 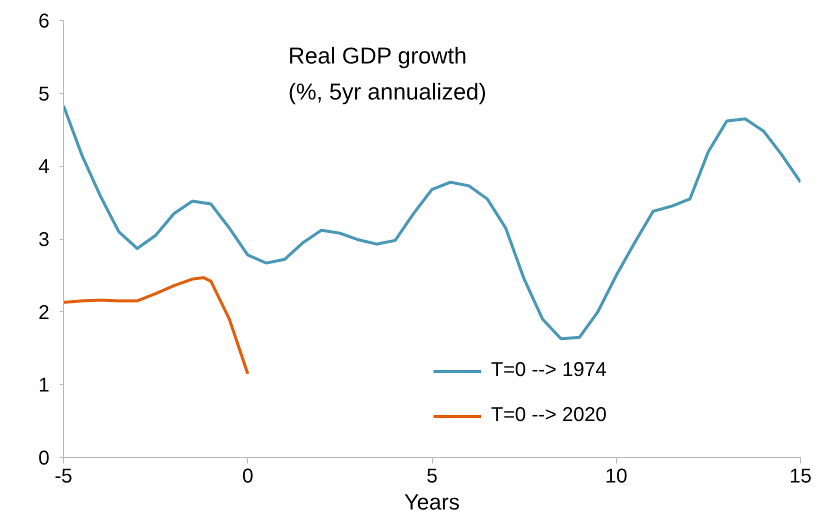 What do you see at coordinates (44, 459) in the screenshot?
I see `y-tick-label: 0` at bounding box center [44, 459].